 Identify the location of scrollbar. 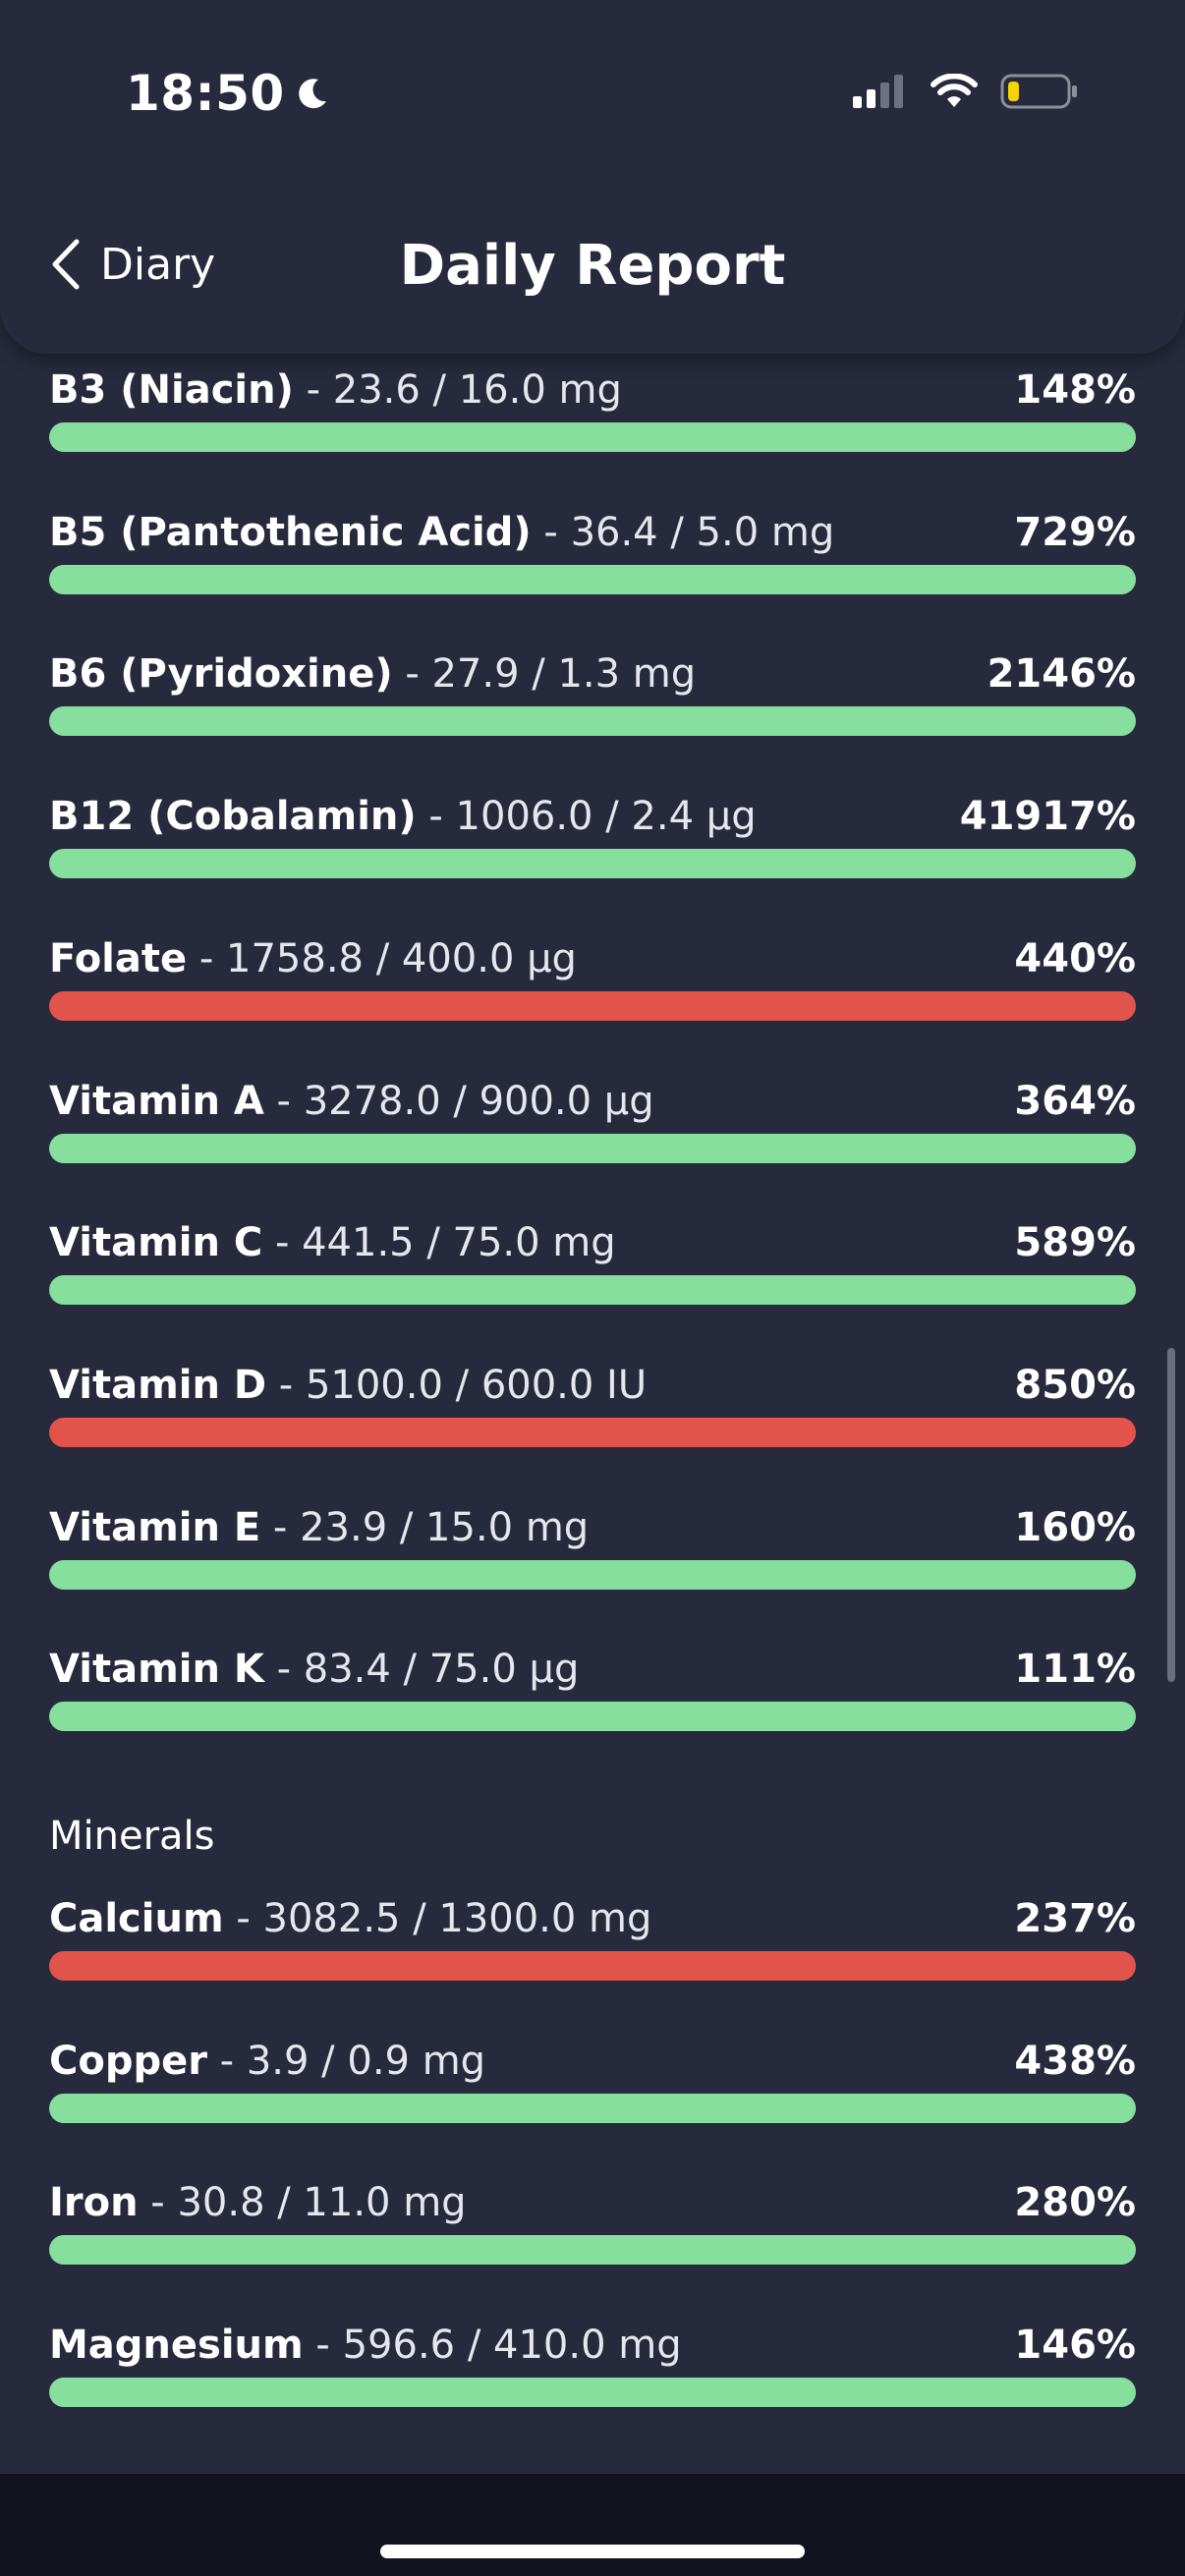
(1171, 1515).